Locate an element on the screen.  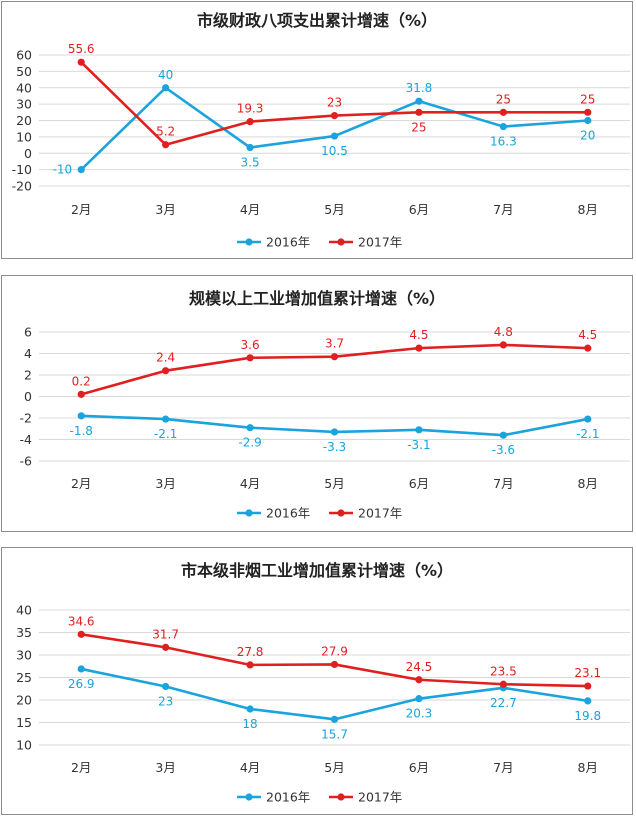
y-tick-label: 25 is located at coordinates (24, 677).